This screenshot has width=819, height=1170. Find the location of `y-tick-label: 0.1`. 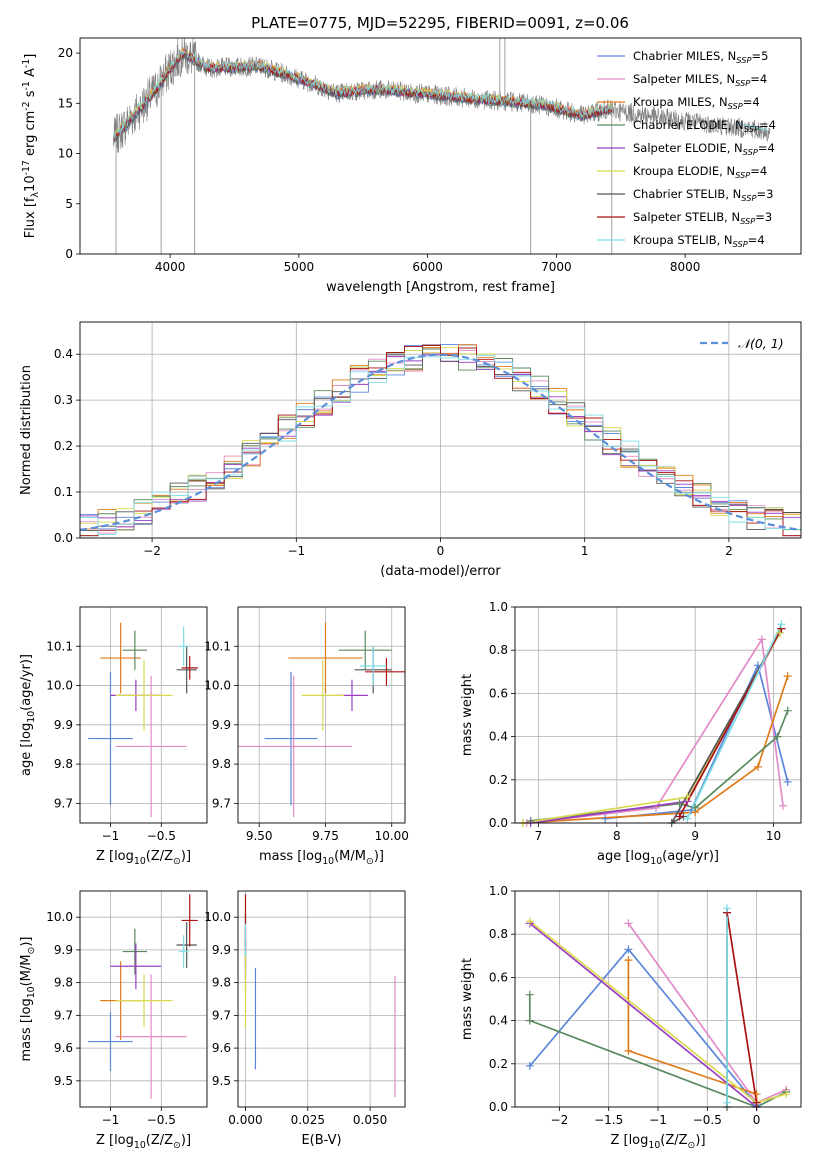

y-tick-label: 0.1 is located at coordinates (63, 492).